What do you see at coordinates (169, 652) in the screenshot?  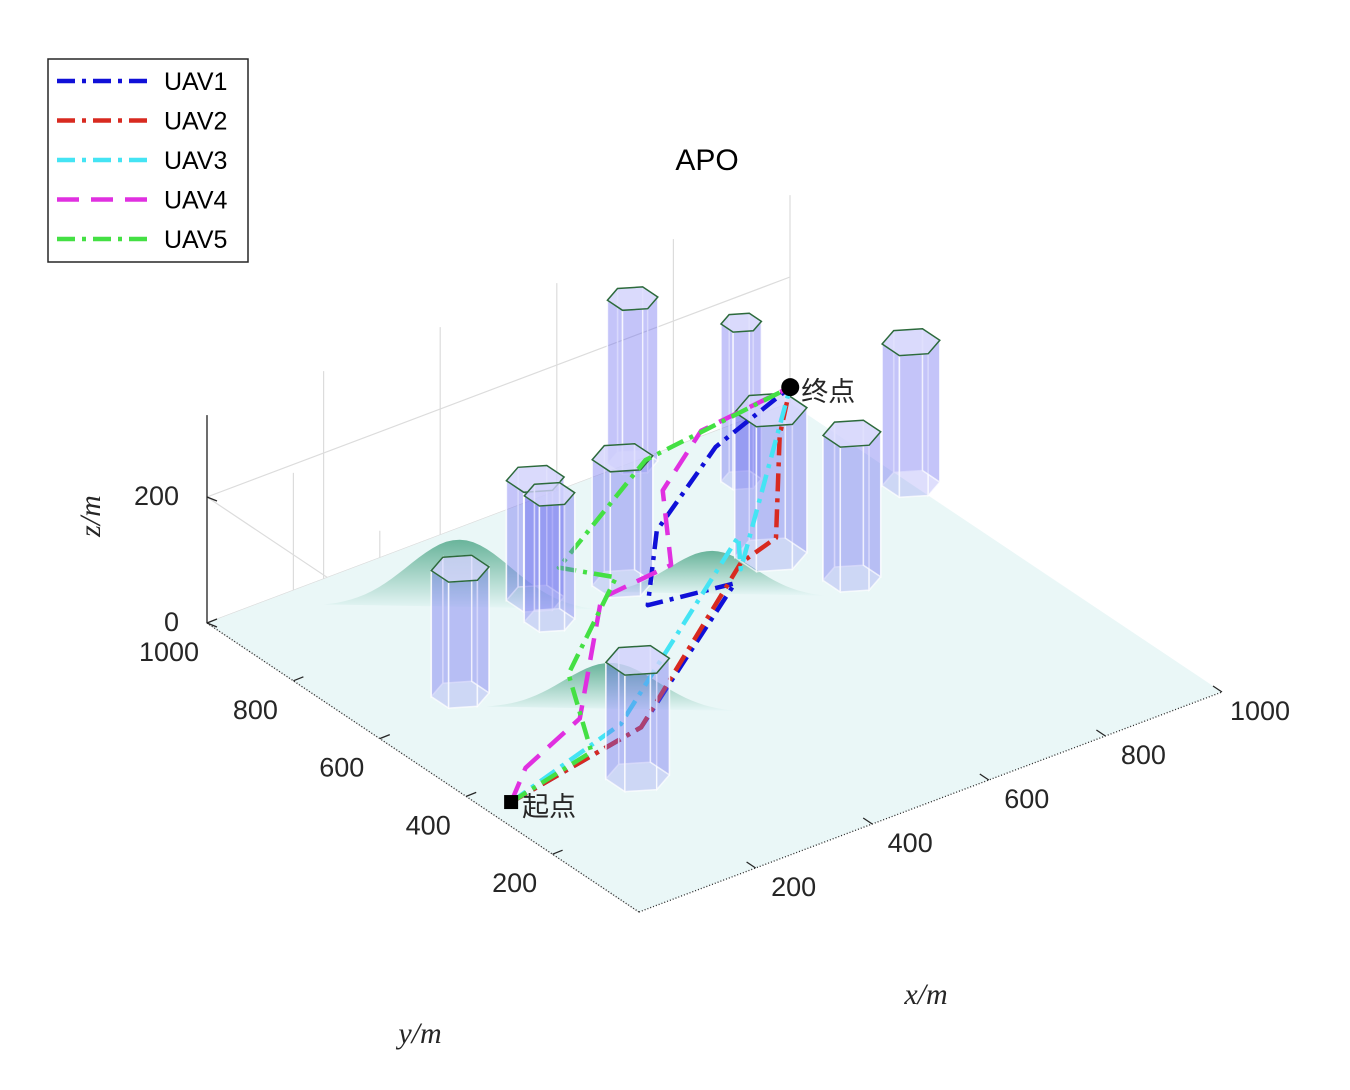 I see `y-tick-label-4: 1000` at bounding box center [169, 652].